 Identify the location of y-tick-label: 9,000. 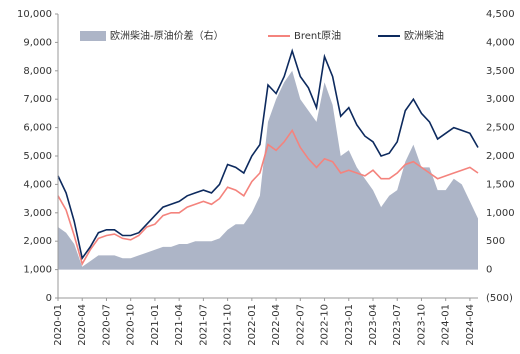
(37, 42).